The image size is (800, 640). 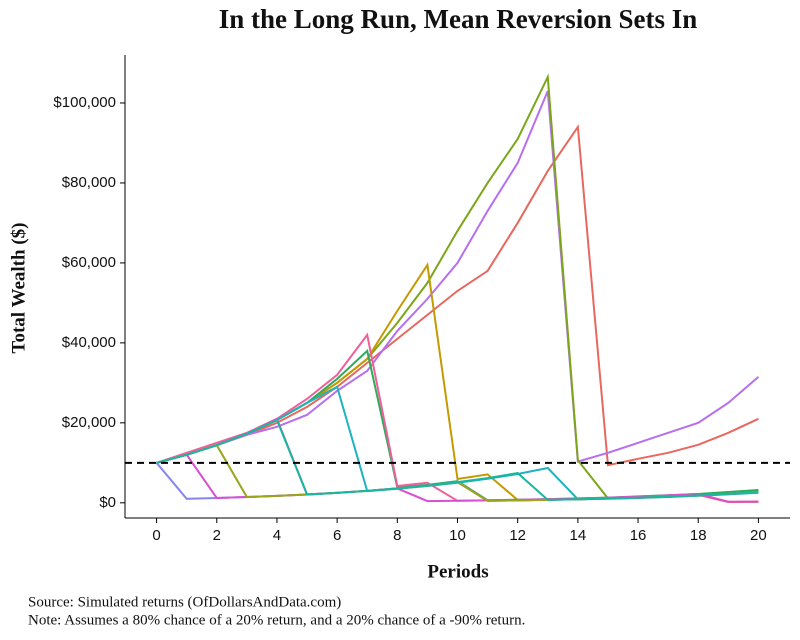 I want to click on y-tick-label: $0, so click(x=107, y=502).